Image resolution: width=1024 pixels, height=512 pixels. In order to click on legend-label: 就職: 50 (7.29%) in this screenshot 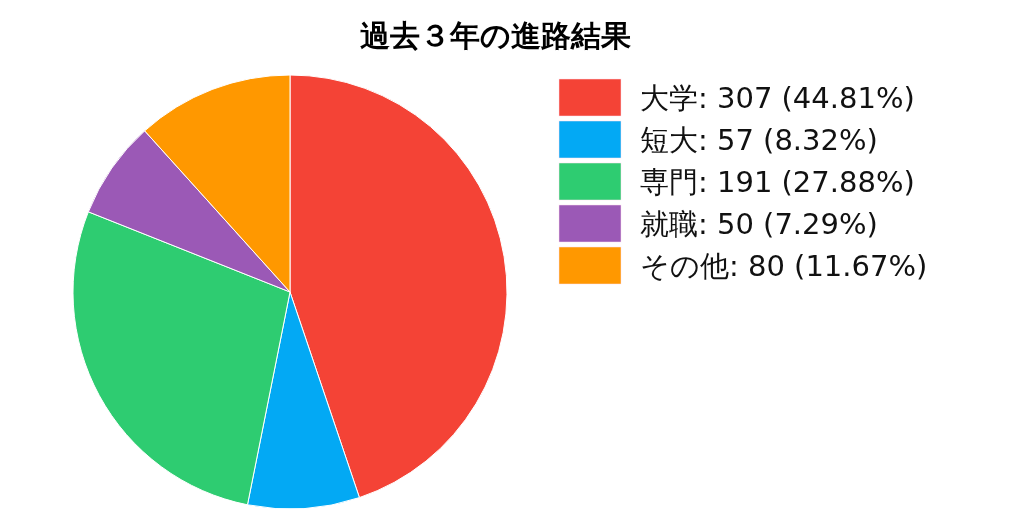, I will do `click(759, 223)`.